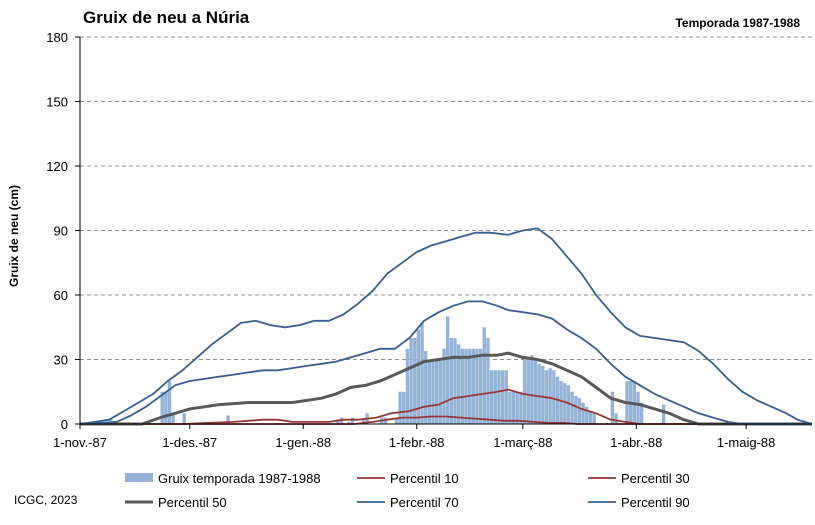 Image resolution: width=815 pixels, height=525 pixels. I want to click on x-tick-label: 1-març-88, so click(522, 442).